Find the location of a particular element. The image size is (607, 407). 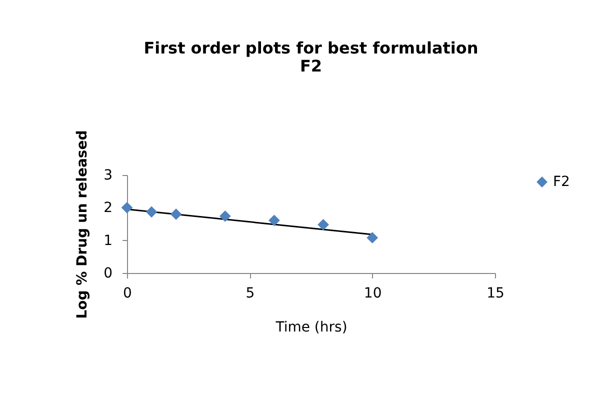

y-tick-label: 2 is located at coordinates (108, 208).